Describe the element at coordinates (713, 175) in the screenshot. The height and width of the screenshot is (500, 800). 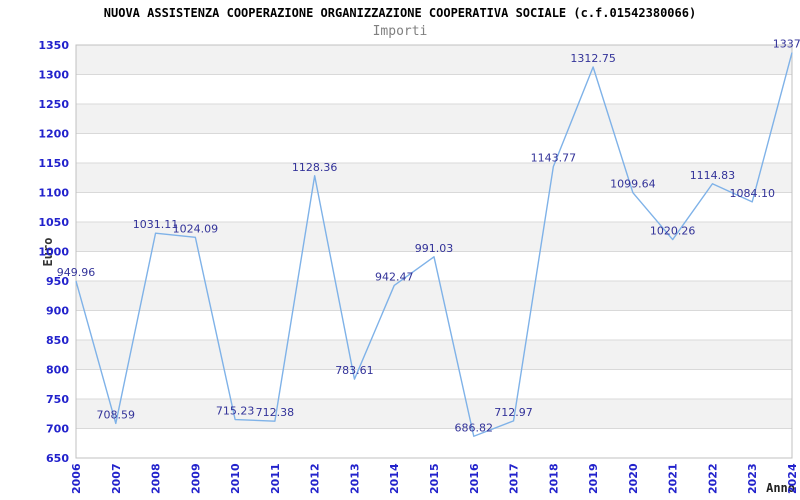
I see `data-point-label: 1114.83` at that location.